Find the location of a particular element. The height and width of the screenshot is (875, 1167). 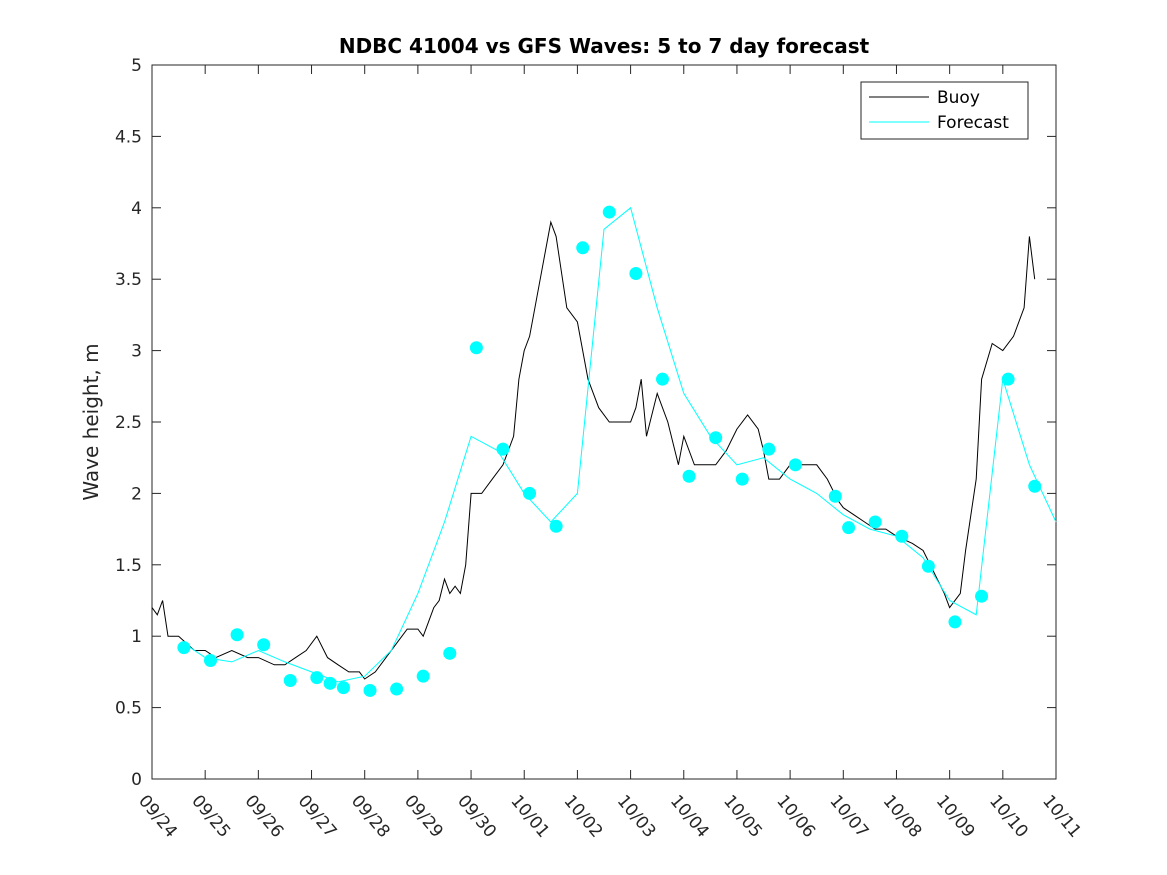

x-tick-label: 10/04 is located at coordinates (689, 816).